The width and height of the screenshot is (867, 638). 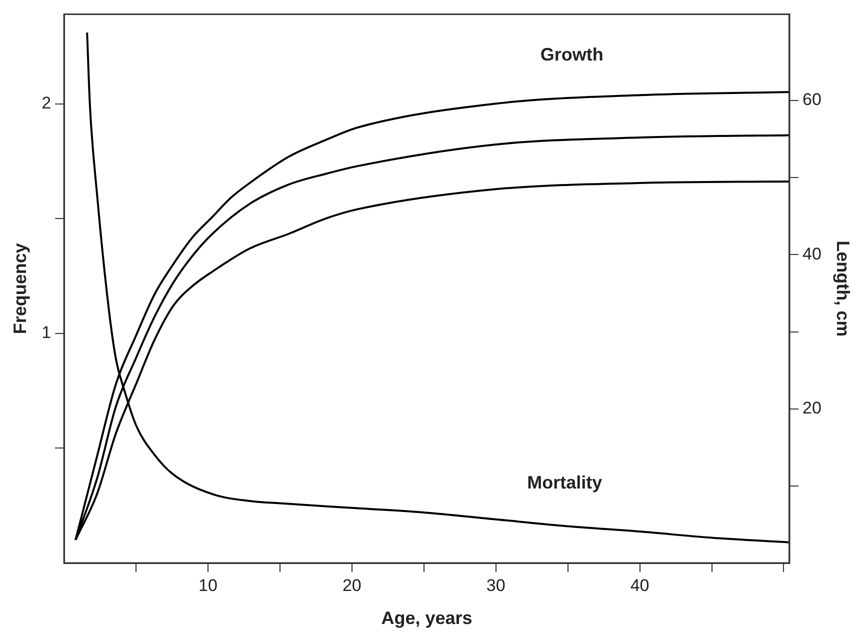 What do you see at coordinates (640, 585) in the screenshot?
I see `x-tick-label: 40` at bounding box center [640, 585].